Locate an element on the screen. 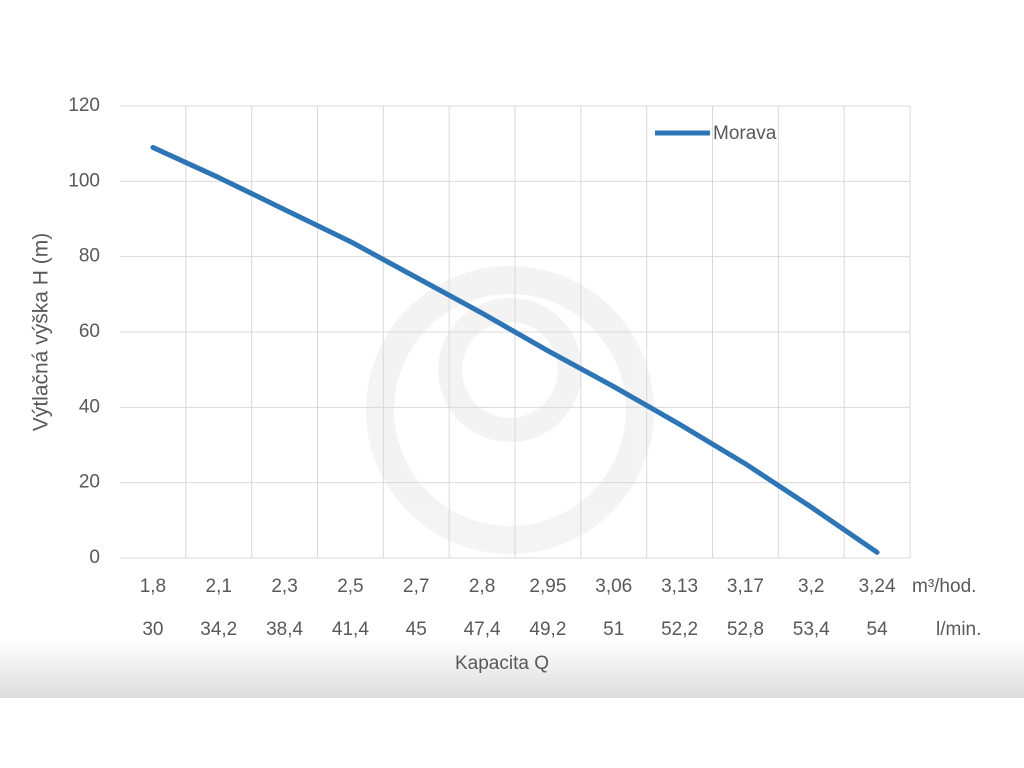 This screenshot has width=1024, height=768. x-axis-title: Kapacita Q is located at coordinates (502, 663).